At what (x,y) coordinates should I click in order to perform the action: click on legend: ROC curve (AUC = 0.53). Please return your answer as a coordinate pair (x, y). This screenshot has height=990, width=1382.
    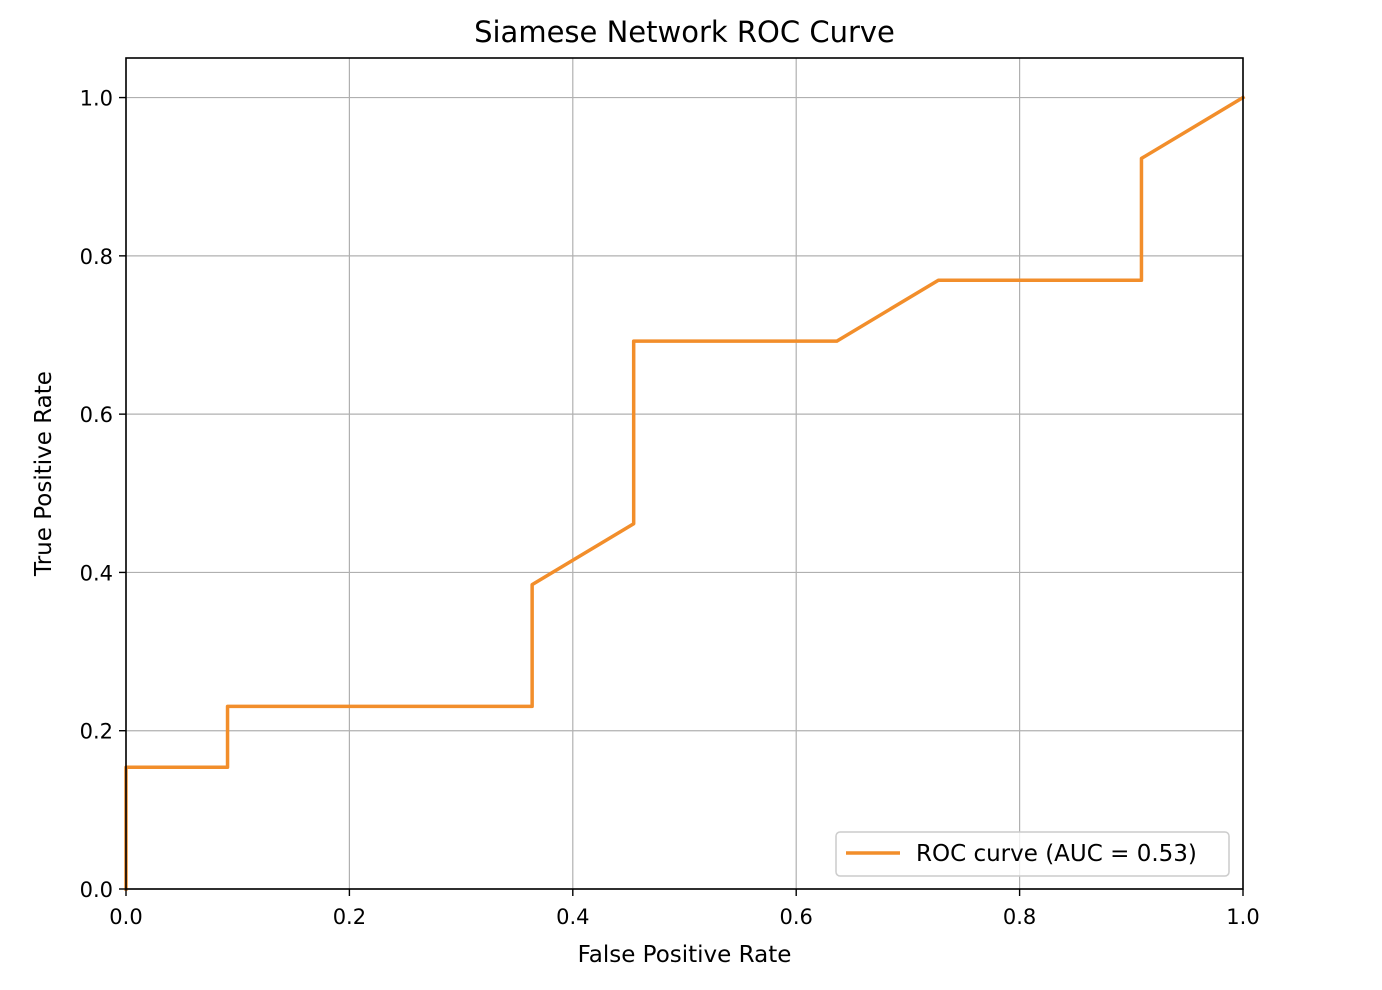
    Looking at the image, I should click on (1032, 854).